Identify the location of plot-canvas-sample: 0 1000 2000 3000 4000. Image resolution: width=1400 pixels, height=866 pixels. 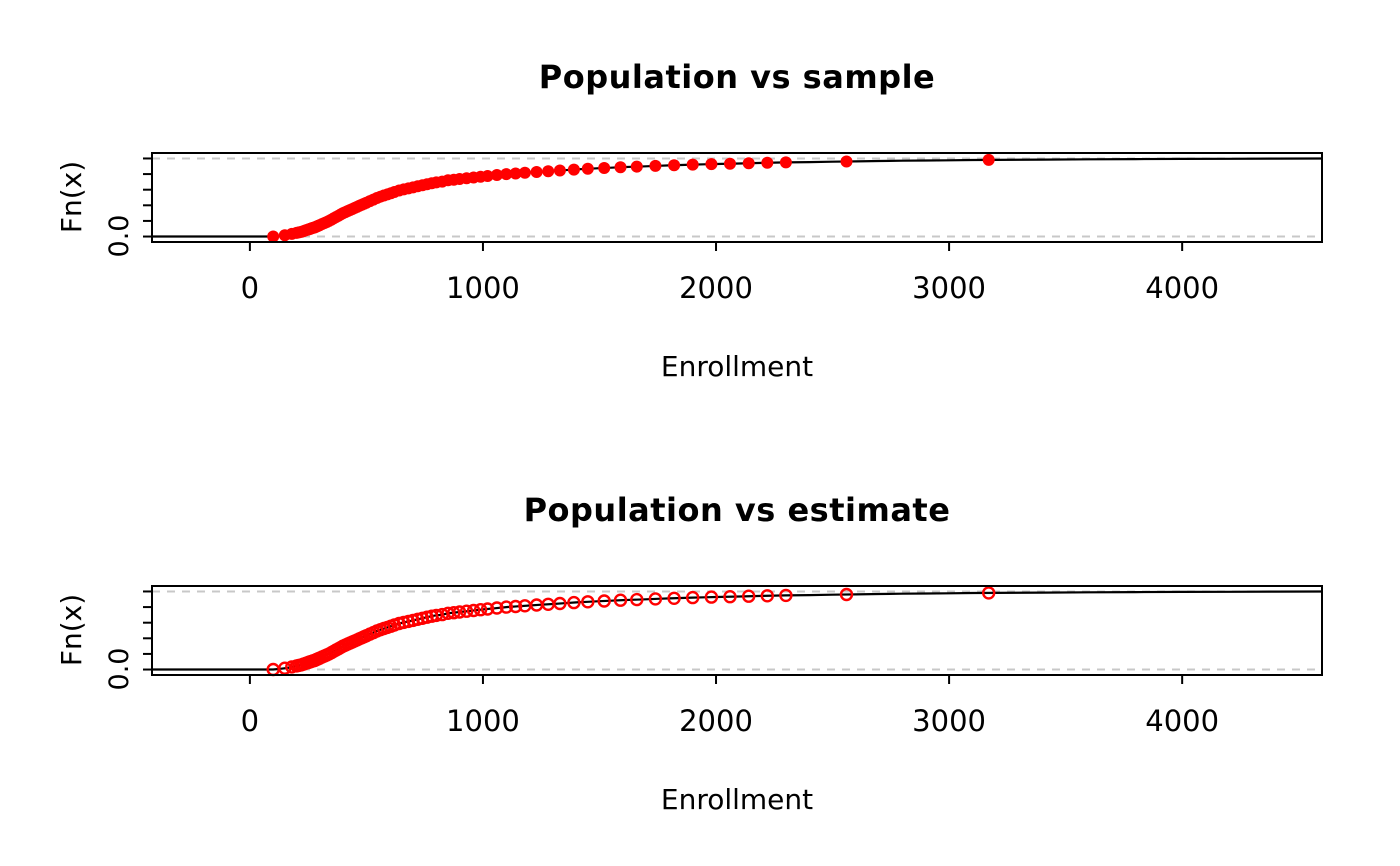
(733, 228).